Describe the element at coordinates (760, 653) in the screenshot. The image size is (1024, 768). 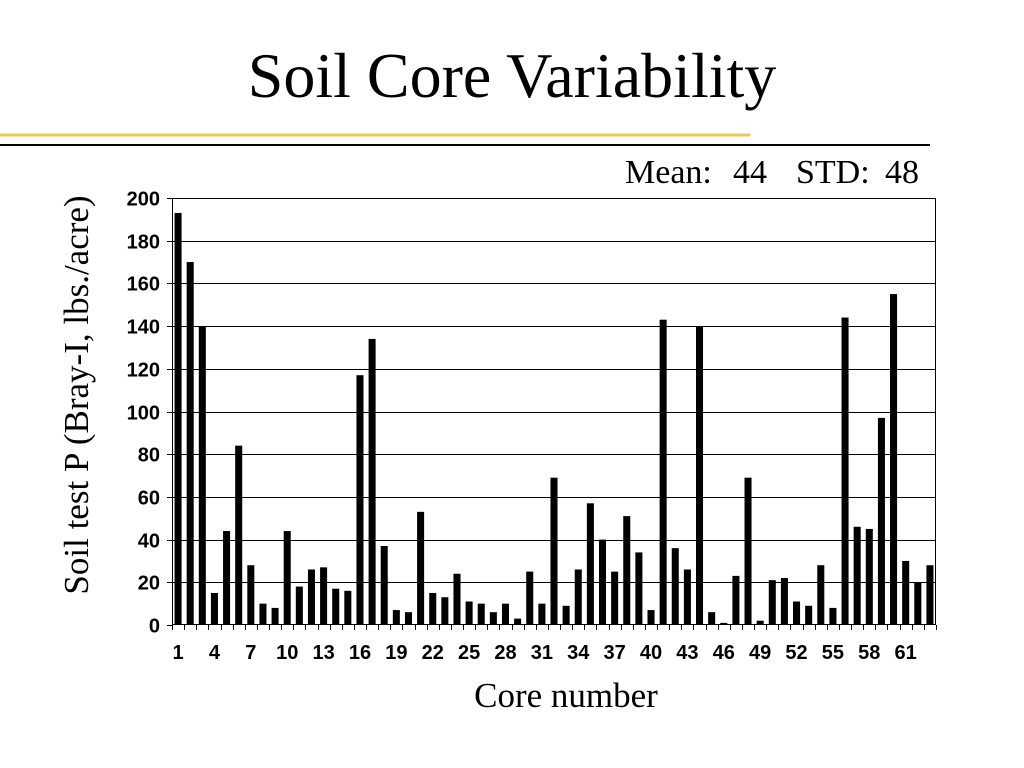
I see `x-tick-label: 49` at that location.